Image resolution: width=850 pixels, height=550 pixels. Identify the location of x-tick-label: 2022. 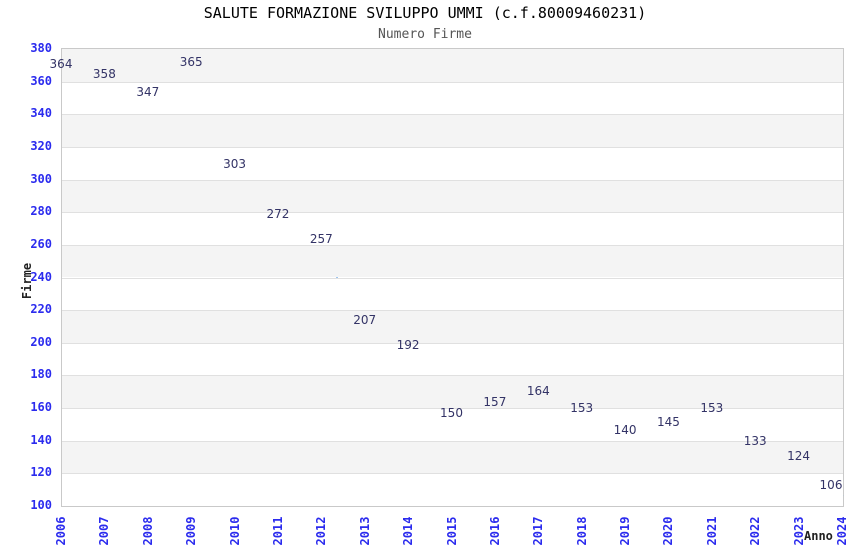
(755, 531).